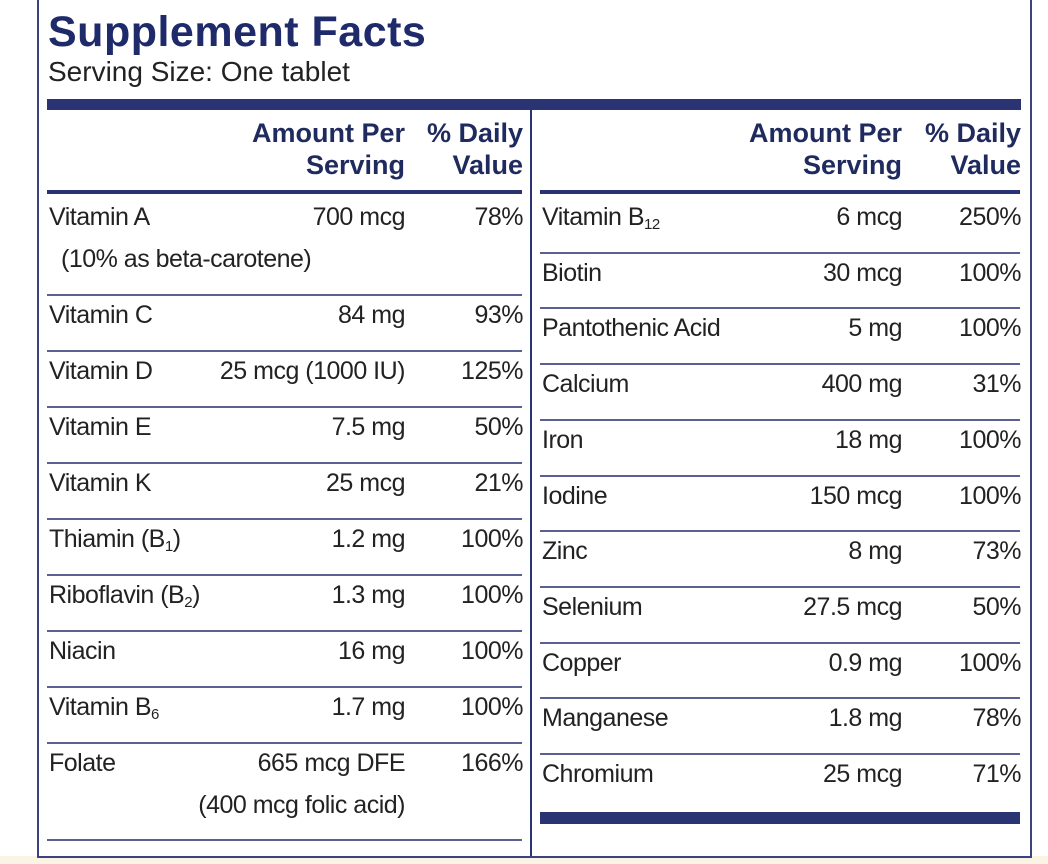 The width and height of the screenshot is (1048, 864). I want to click on name-text: Manganese, so click(605, 718).